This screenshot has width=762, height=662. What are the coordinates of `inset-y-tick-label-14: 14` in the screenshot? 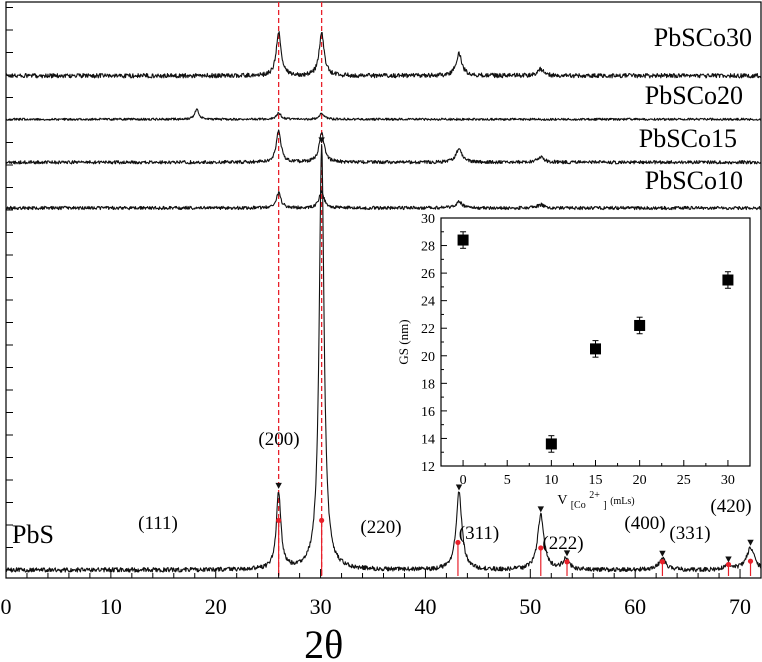 It's located at (428, 439).